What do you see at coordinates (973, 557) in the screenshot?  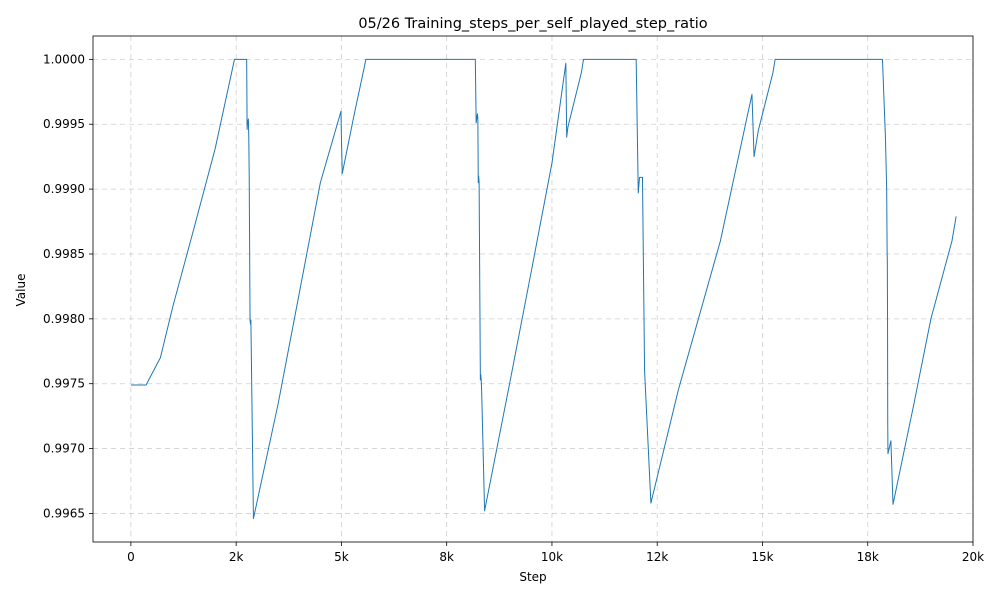 I see `x-tick-label: 20k` at bounding box center [973, 557].